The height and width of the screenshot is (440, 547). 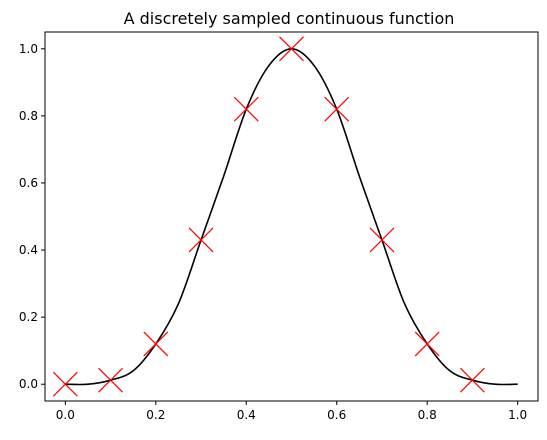 I want to click on y-tick-label: 0.2, so click(x=28, y=317).